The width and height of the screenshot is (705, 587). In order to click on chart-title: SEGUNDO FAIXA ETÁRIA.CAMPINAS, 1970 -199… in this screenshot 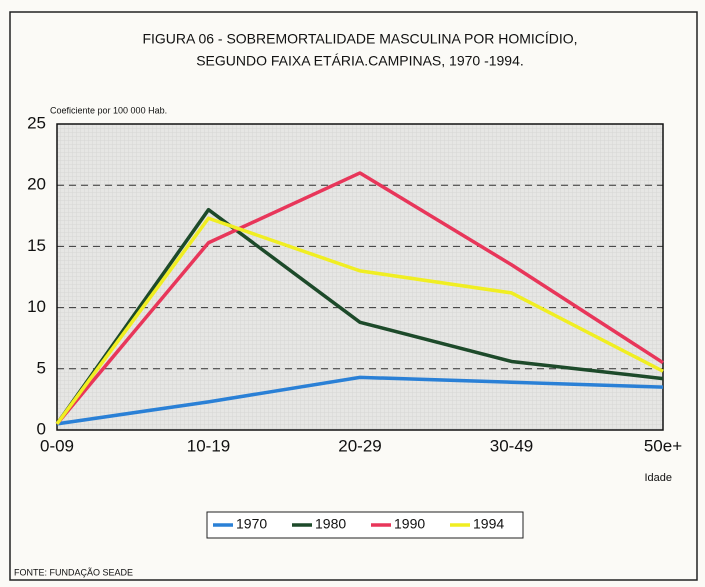, I will do `click(360, 61)`.